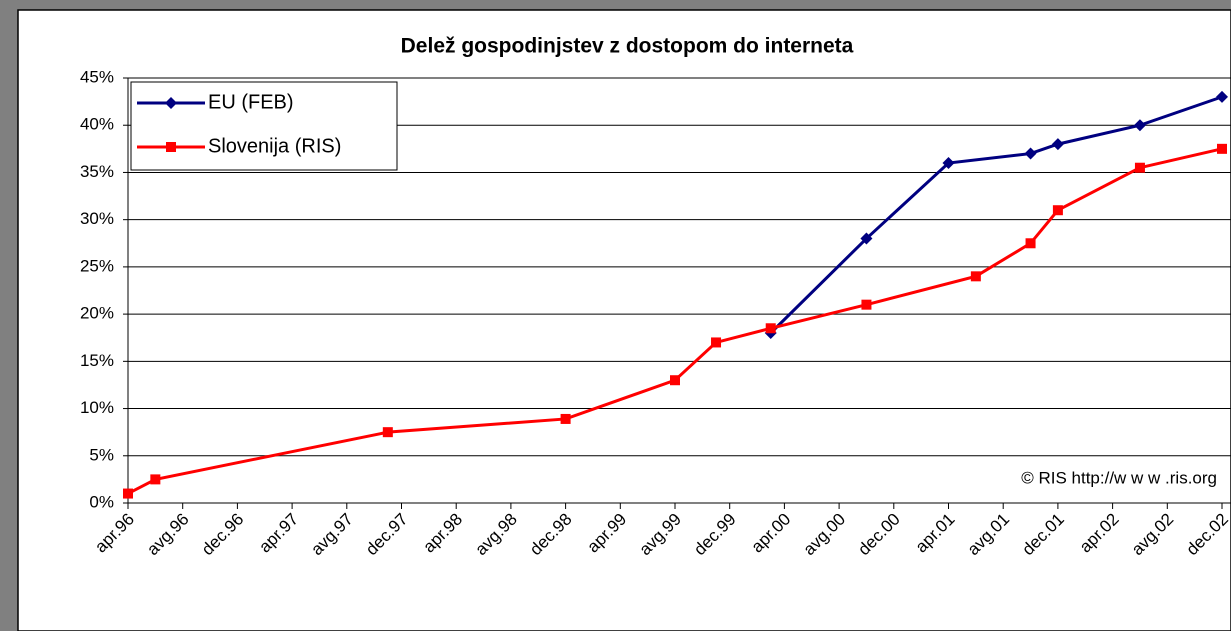 The height and width of the screenshot is (636, 1231). Describe the element at coordinates (274, 146) in the screenshot. I see `legend-label: Slovenija (RIS)` at that location.